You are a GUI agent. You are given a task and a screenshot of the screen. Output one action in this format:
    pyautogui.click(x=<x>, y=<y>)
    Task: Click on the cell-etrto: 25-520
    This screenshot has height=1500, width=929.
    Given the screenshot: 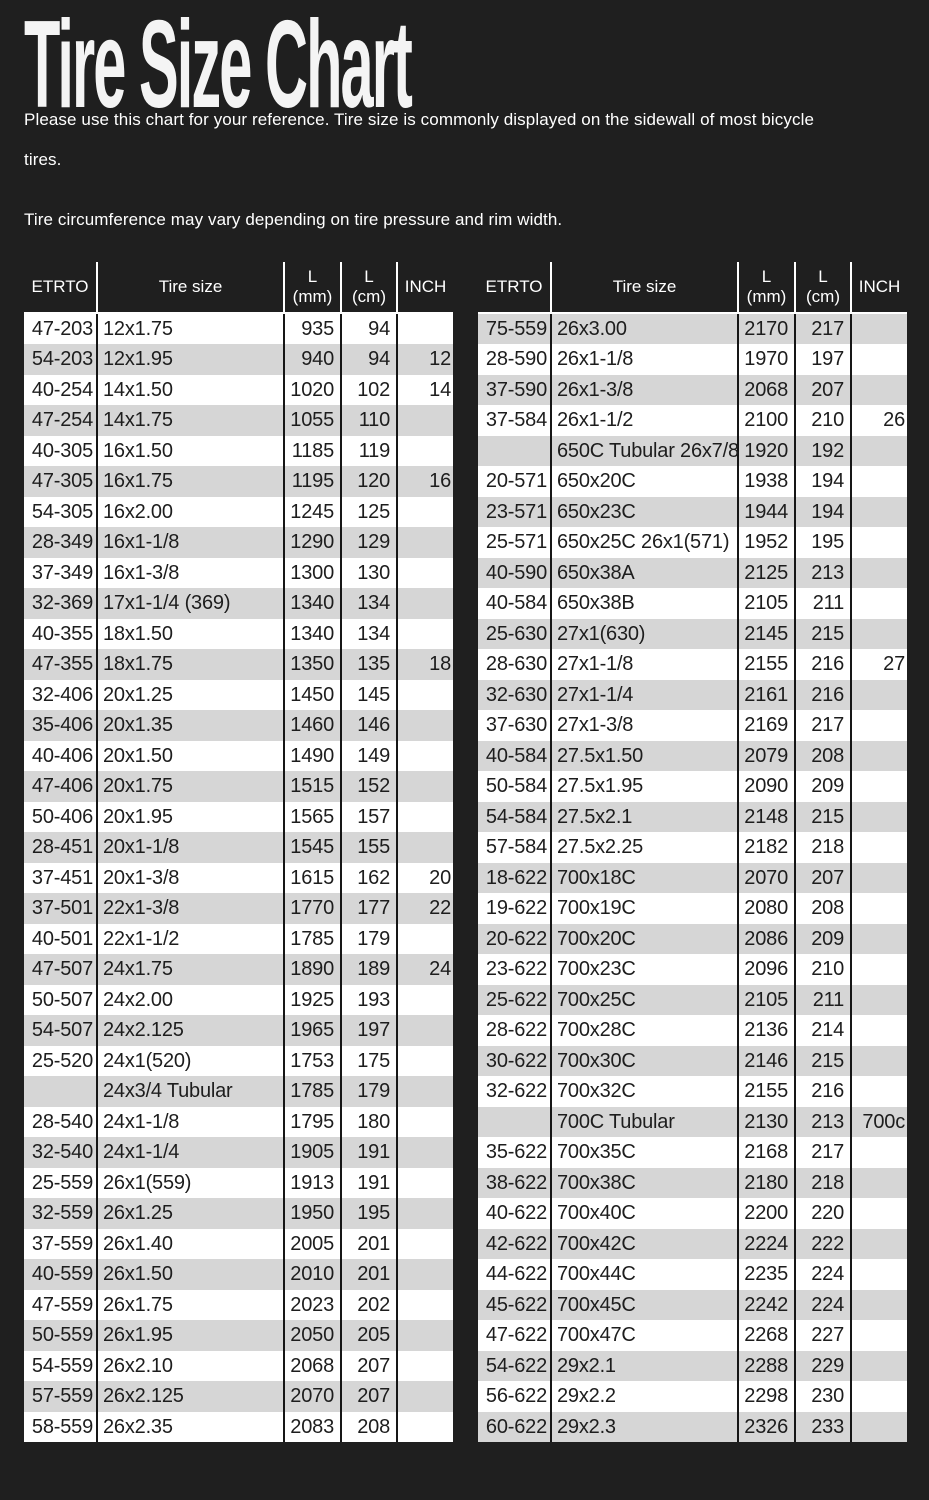 What is the action you would take?
    pyautogui.click(x=62, y=1060)
    